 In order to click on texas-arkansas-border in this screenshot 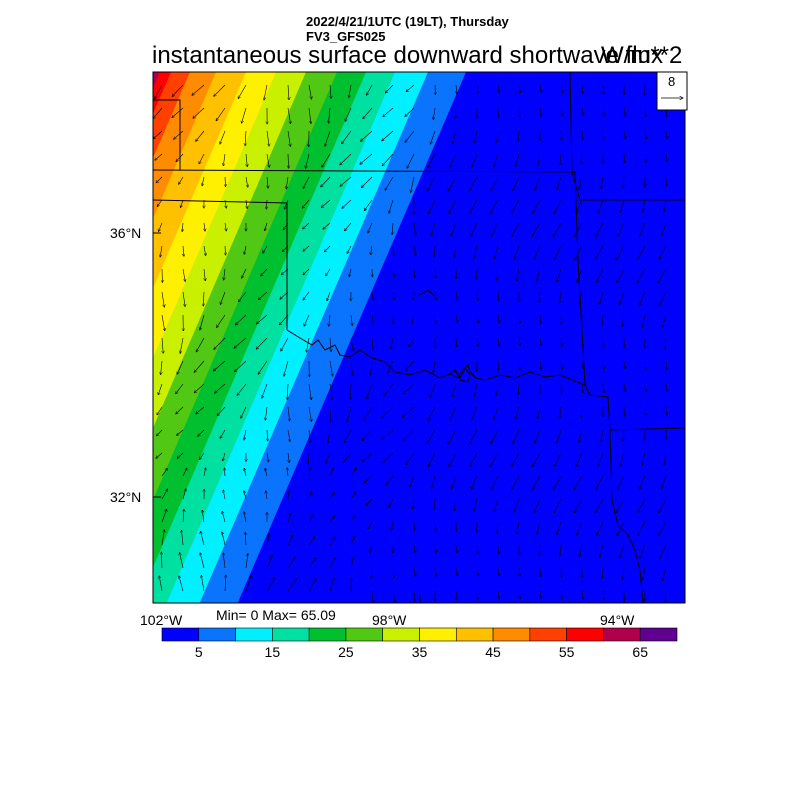, I will do `click(614, 493)`.